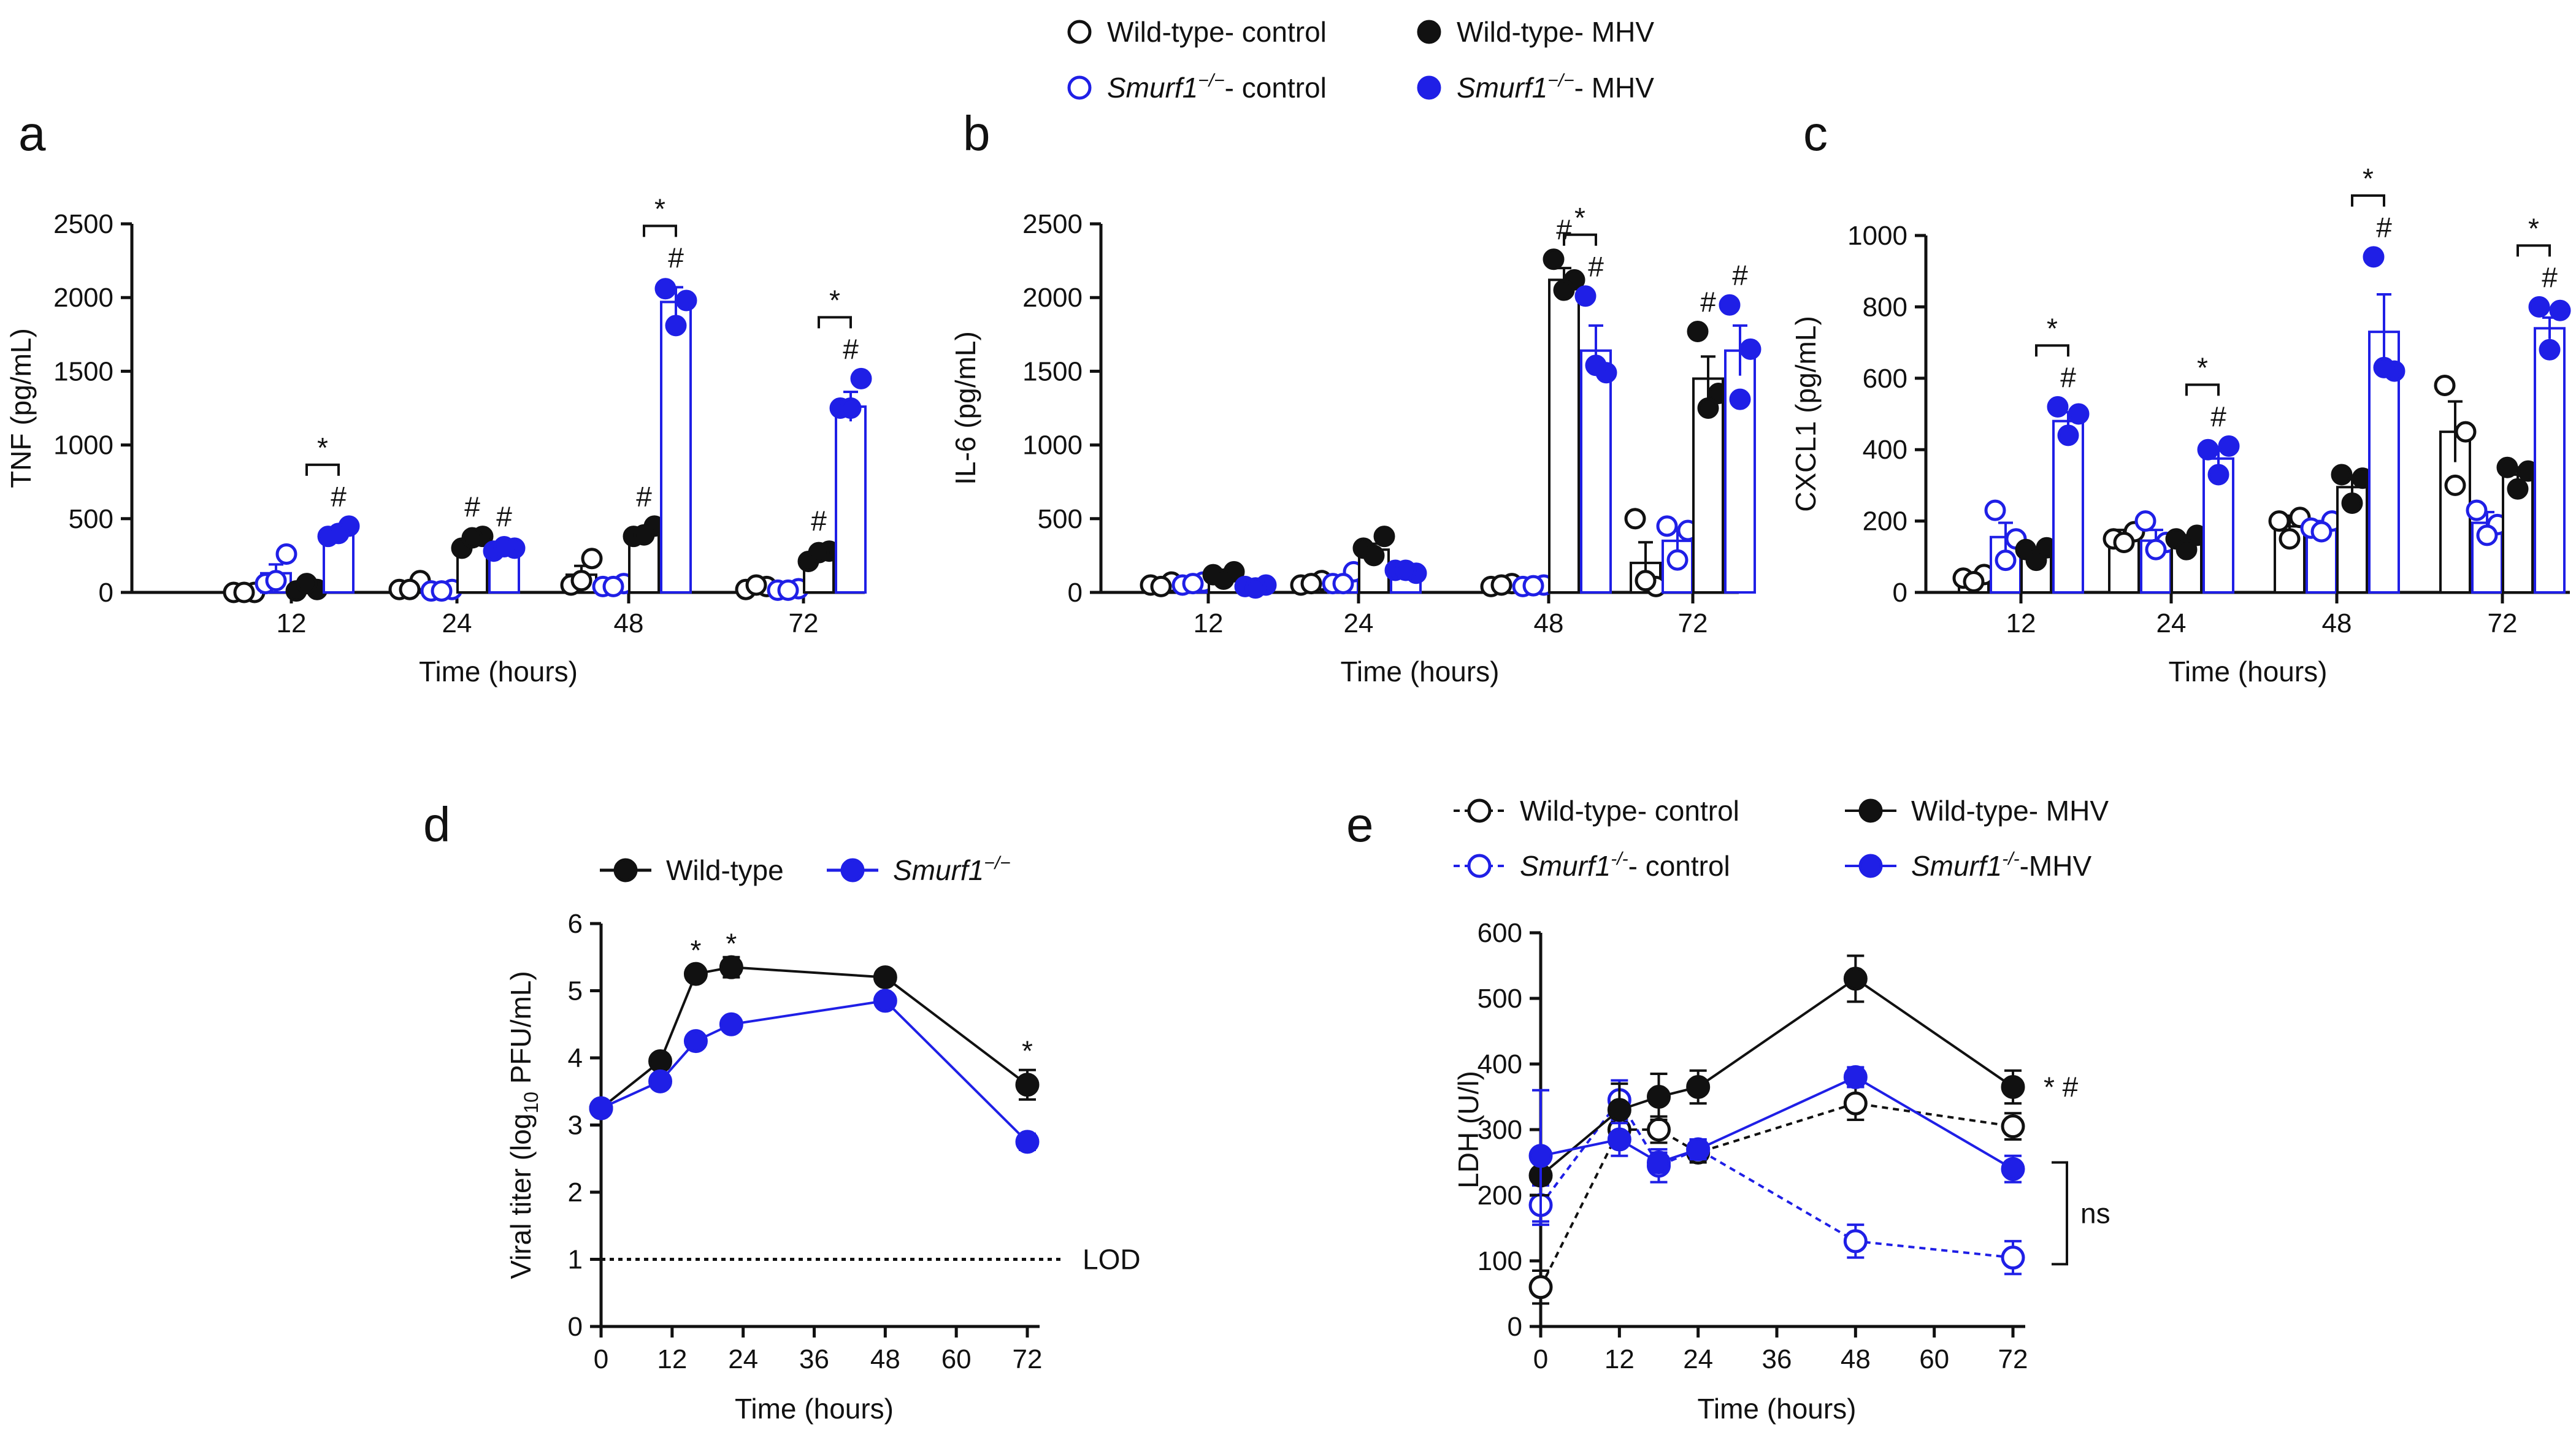 The width and height of the screenshot is (2576, 1443). Describe the element at coordinates (1052, 298) in the screenshot. I see `y-tick-label: 2000` at that location.